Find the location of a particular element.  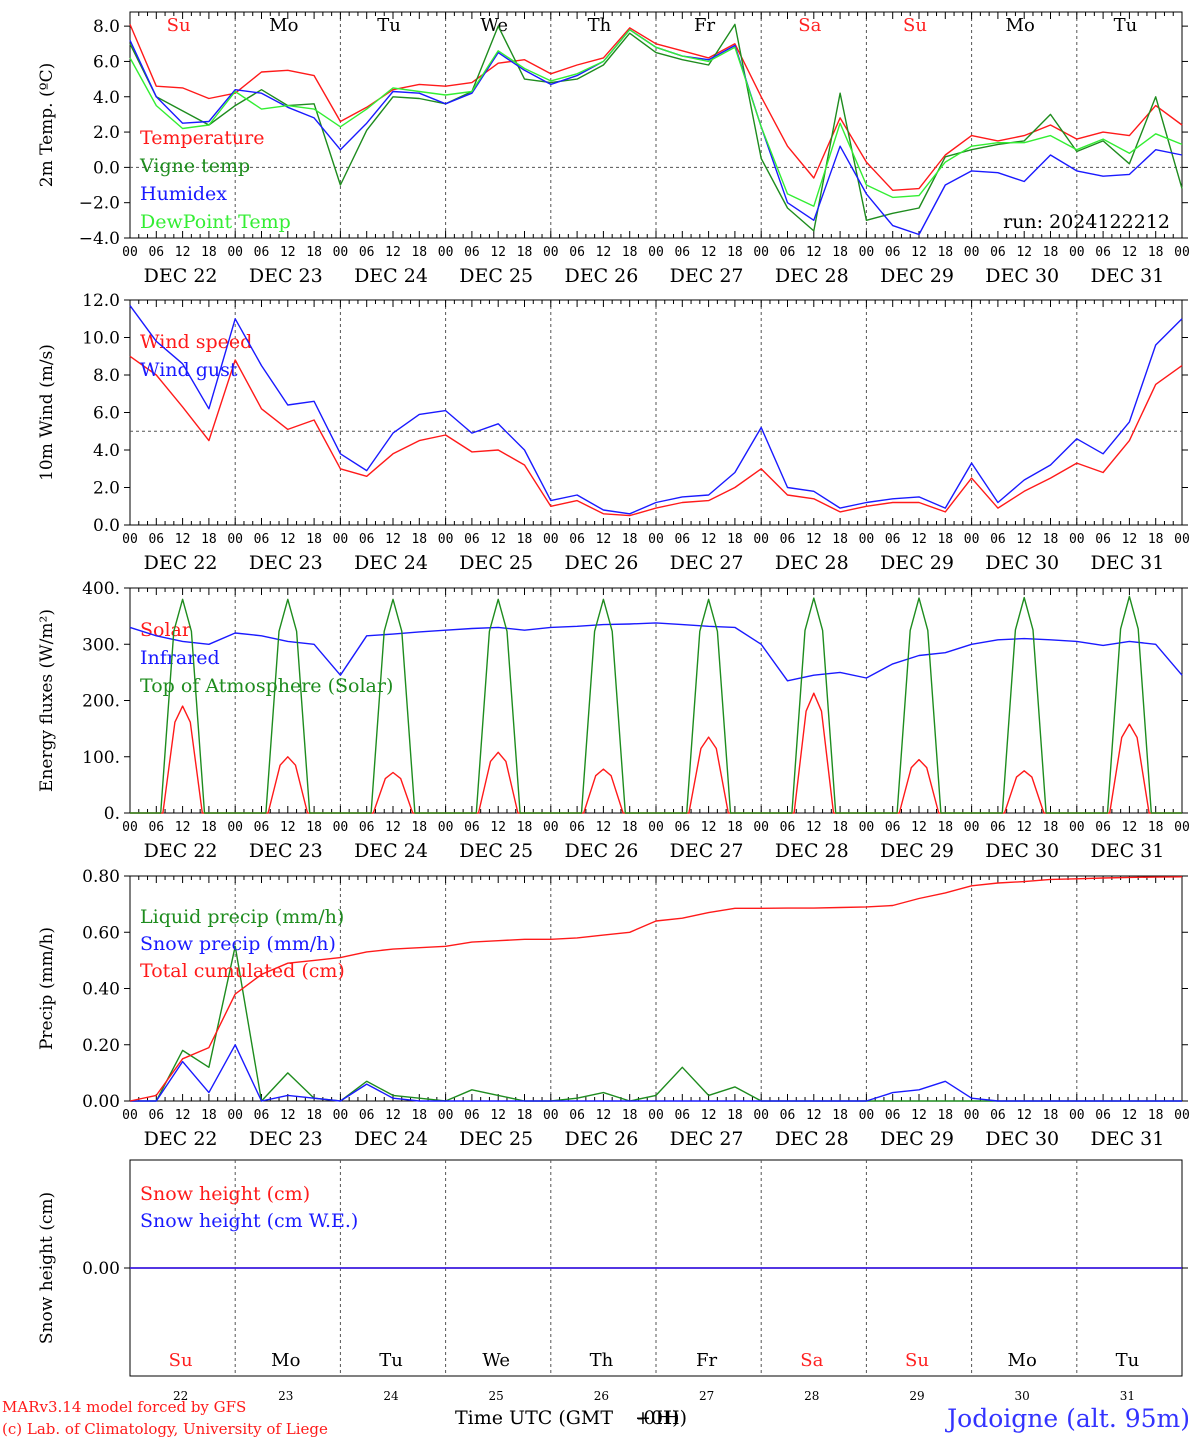

y-tick-label: 0.80 is located at coordinates (101, 877).